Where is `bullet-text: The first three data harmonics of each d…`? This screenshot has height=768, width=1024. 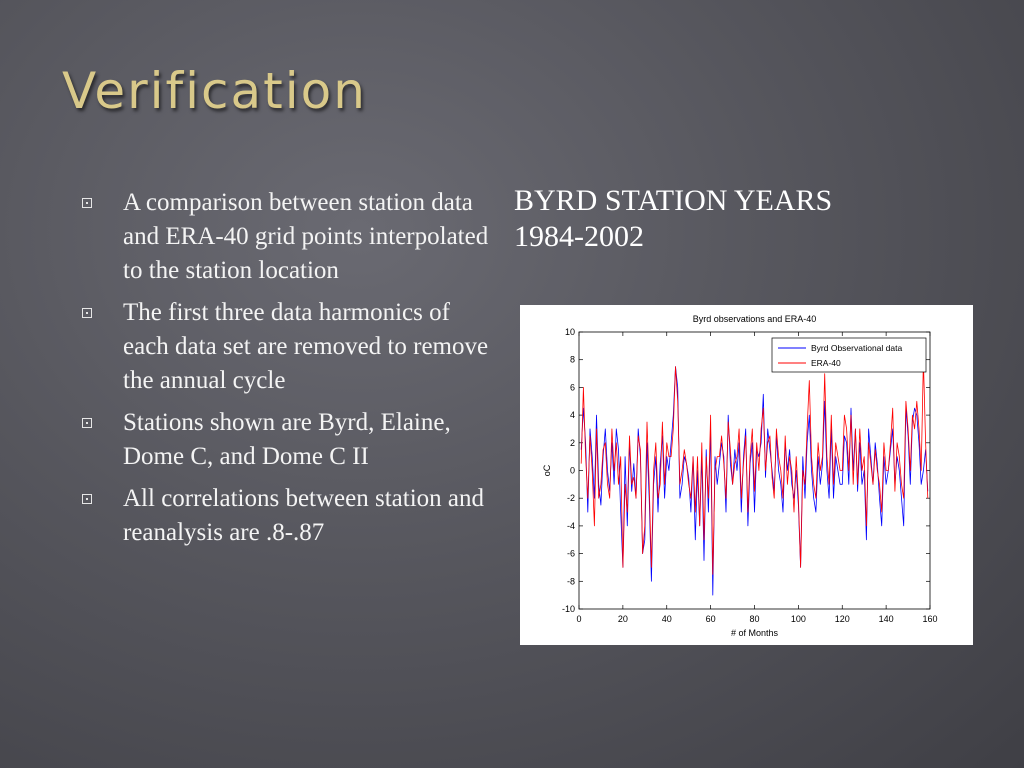 bullet-text: The first three data harmonics of each d… is located at coordinates (306, 346).